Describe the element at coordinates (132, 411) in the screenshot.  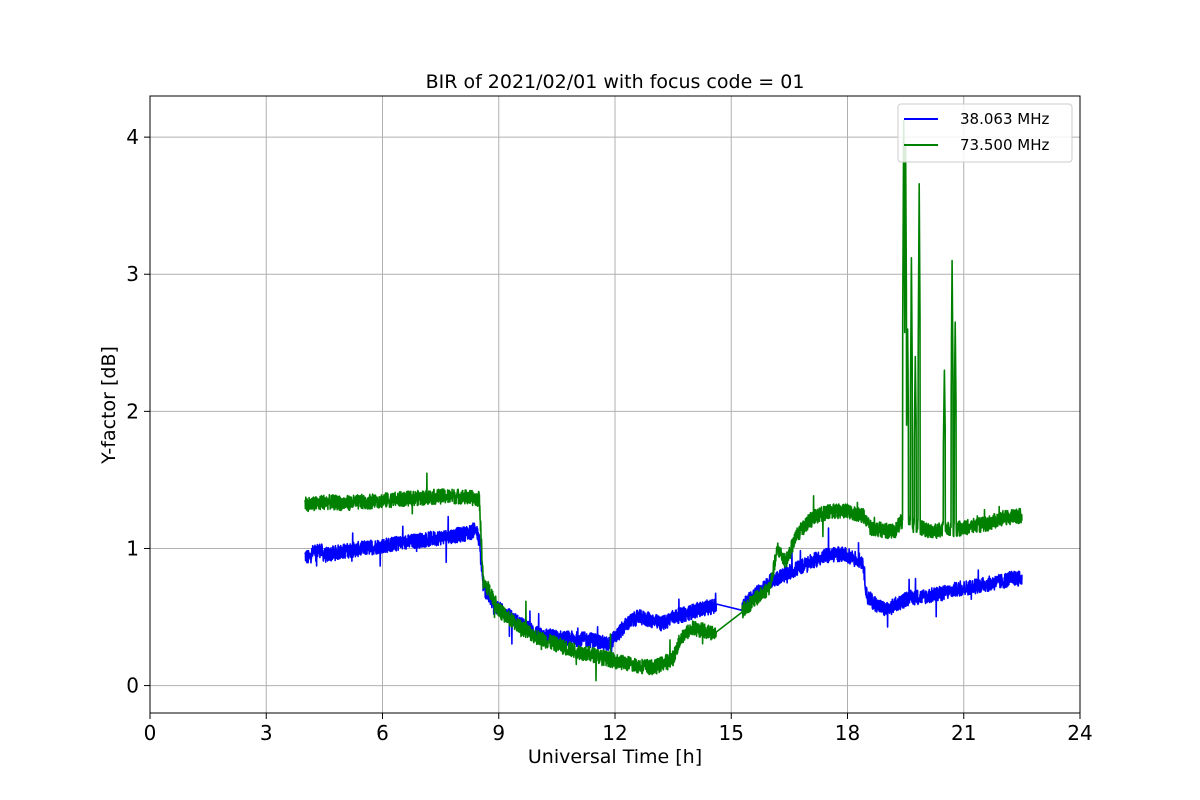
I see `y-tick-label: 2` at that location.